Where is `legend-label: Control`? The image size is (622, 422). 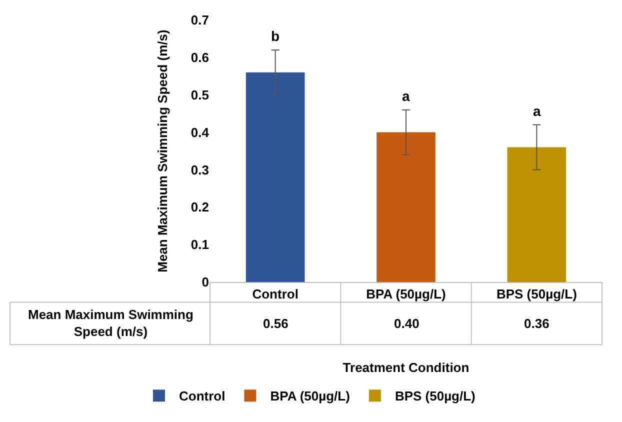 legend-label: Control is located at coordinates (202, 396).